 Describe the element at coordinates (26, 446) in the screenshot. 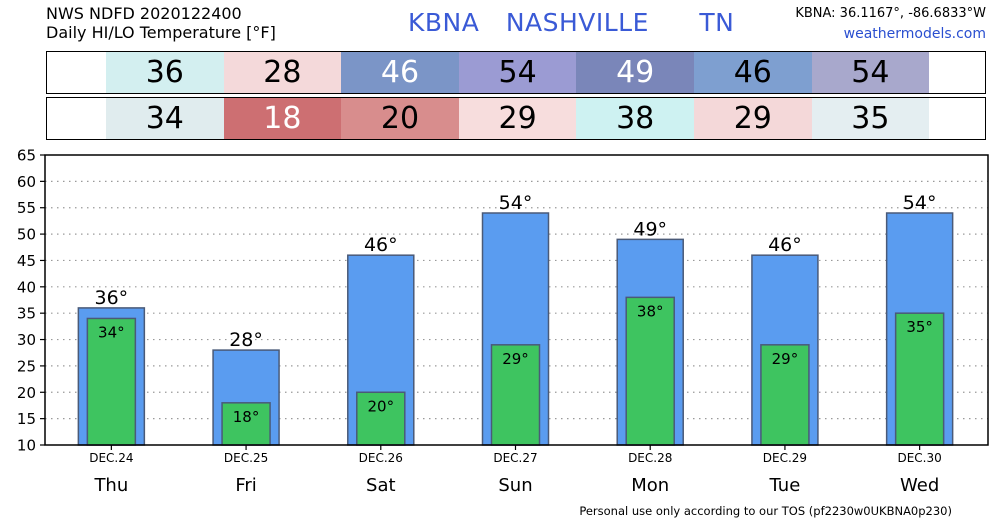

I see `y-tick-label: 10` at that location.